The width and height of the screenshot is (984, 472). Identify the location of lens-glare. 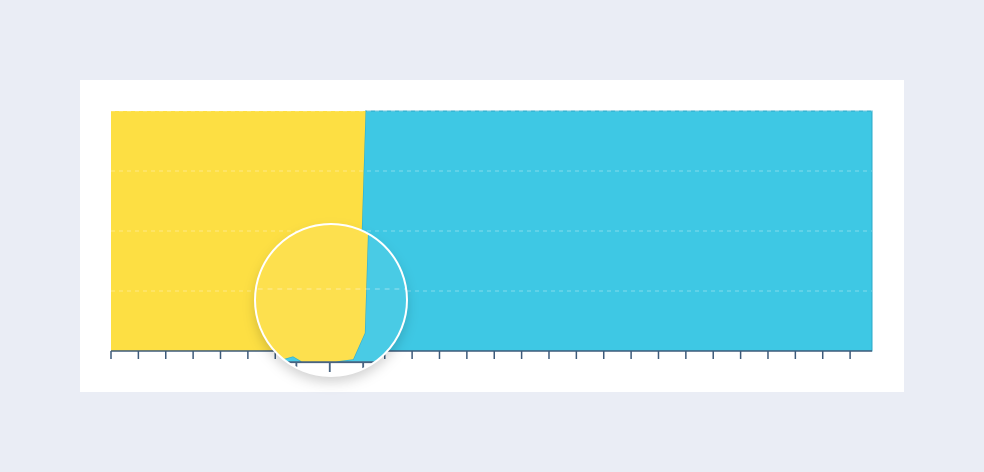
(331, 300).